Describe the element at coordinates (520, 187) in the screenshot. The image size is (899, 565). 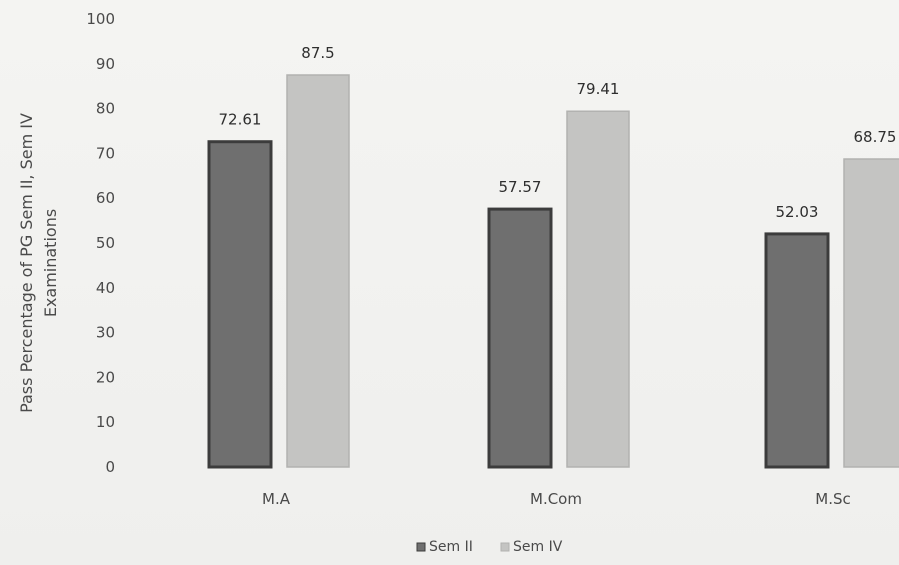
I see `data-label: 57.57` at that location.